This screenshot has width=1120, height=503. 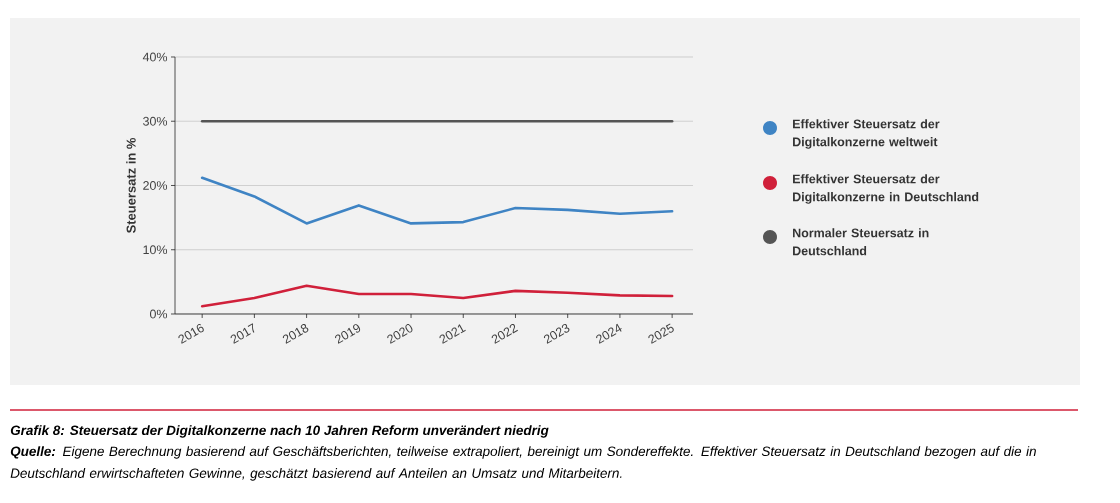 What do you see at coordinates (155, 250) in the screenshot?
I see `y-tick-label: 10%` at bounding box center [155, 250].